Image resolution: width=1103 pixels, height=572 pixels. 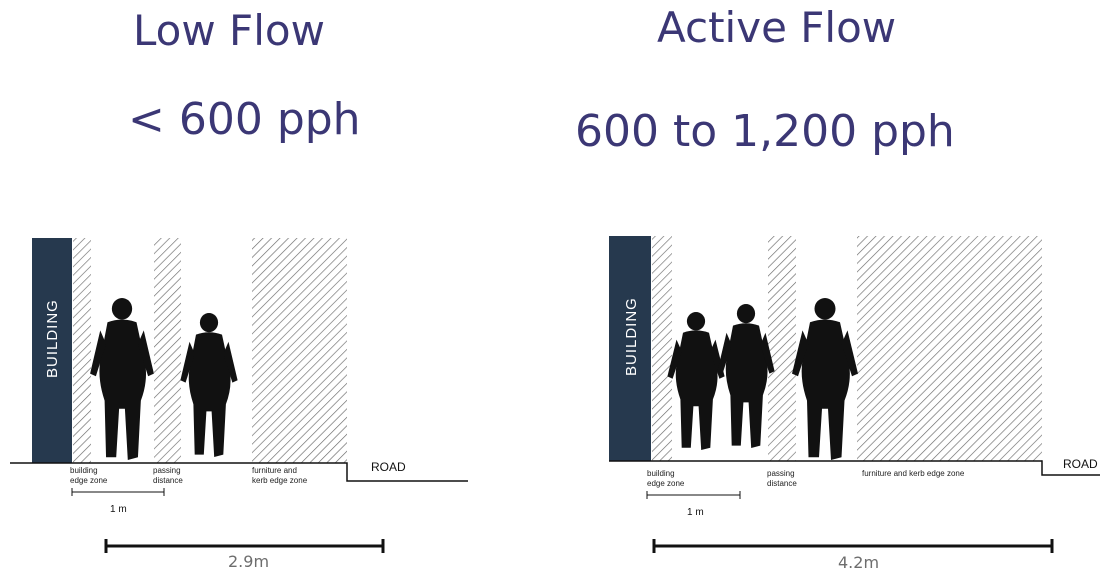 What do you see at coordinates (248, 561) in the screenshot?
I see `total-width-label: 2.9m` at bounding box center [248, 561].